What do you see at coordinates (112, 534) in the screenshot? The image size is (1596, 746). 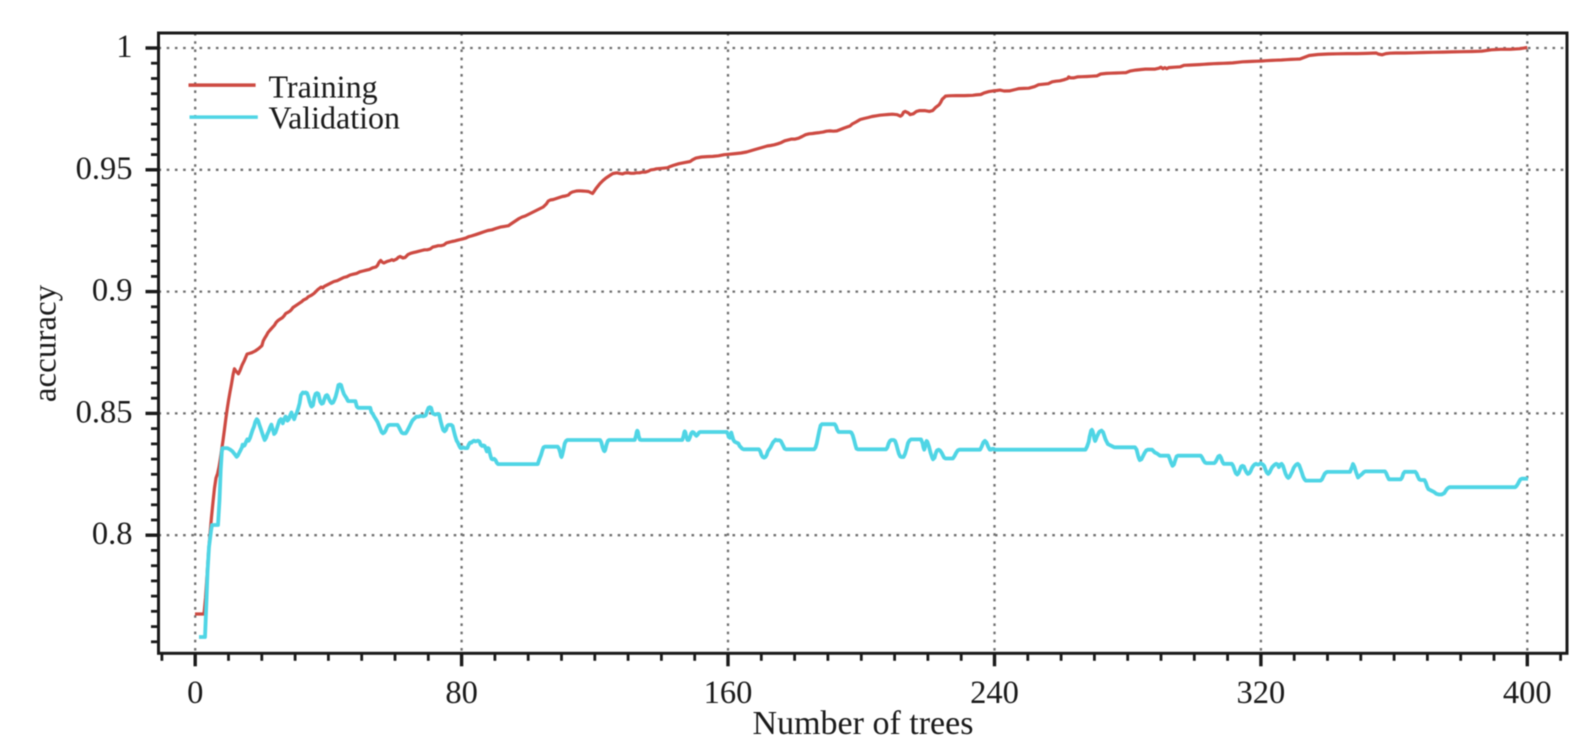 I see `svg-text: 0.8` at bounding box center [112, 534].